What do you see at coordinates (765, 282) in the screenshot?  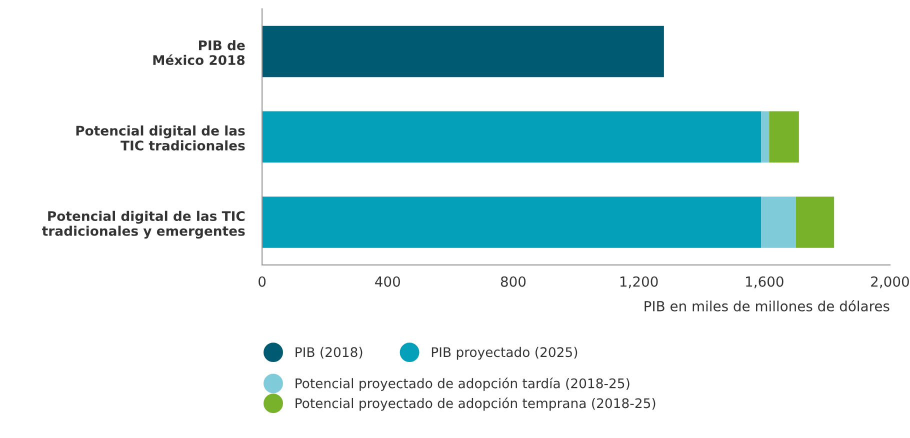 I see `x-tick-label: 1,600` at bounding box center [765, 282].